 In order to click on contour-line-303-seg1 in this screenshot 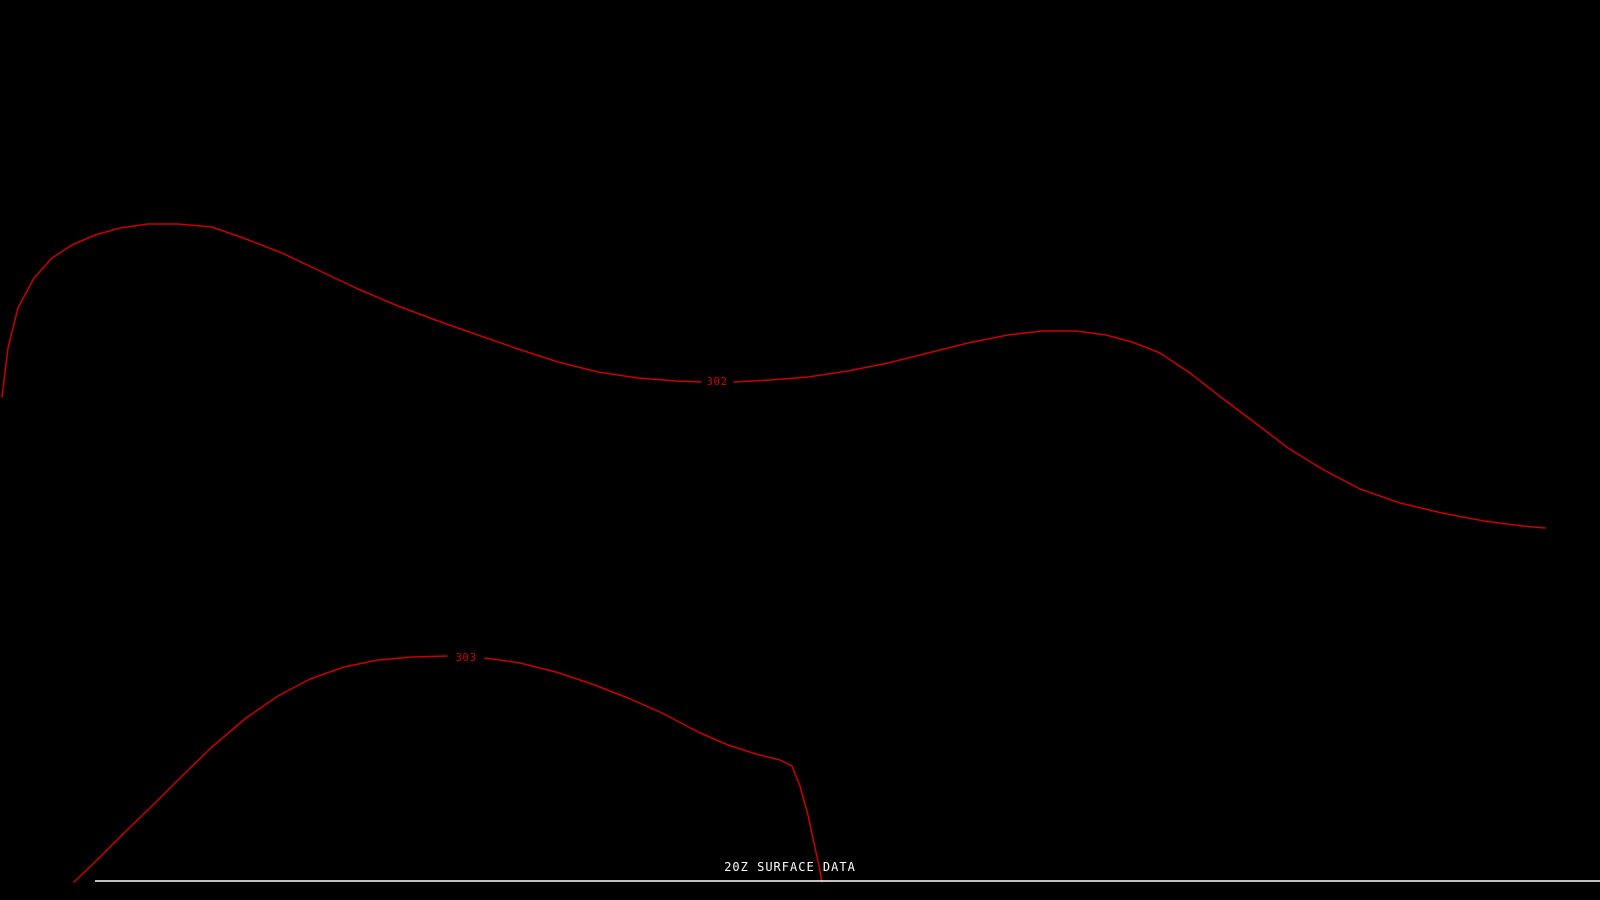, I will do `click(653, 770)`.